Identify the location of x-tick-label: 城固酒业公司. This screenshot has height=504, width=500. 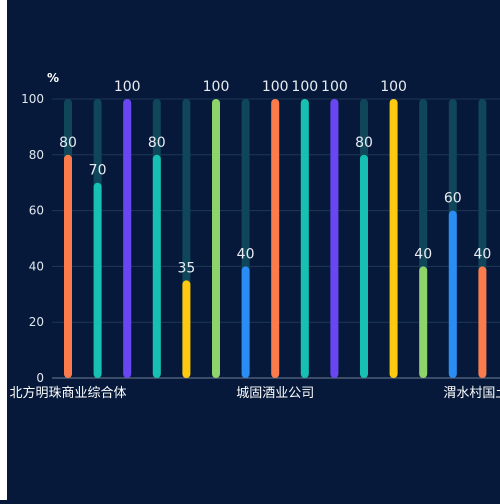
(275, 393).